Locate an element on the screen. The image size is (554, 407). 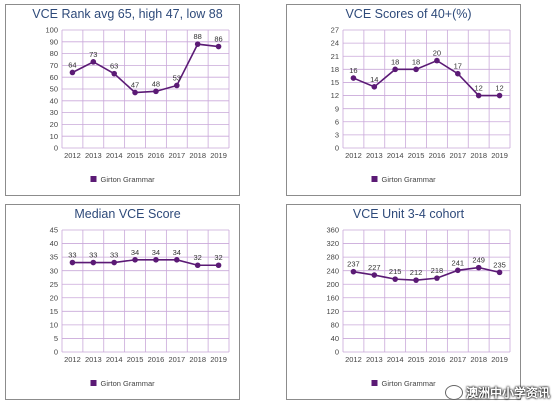
data-label: 32 is located at coordinates (218, 257).